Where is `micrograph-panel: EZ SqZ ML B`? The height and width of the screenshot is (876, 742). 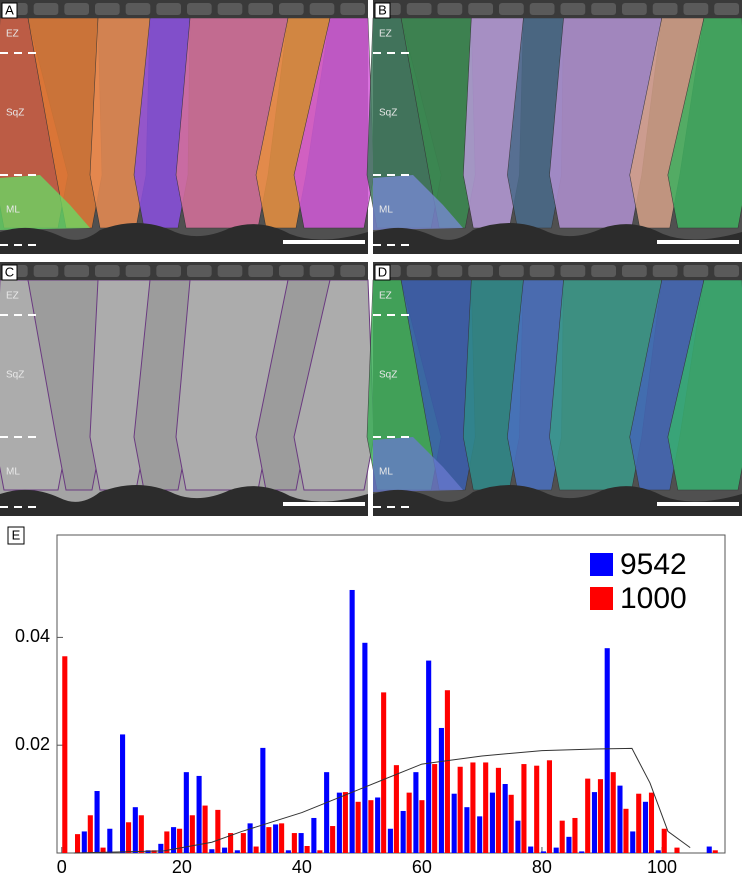 micrograph-panel: EZ SqZ ML B is located at coordinates (554, 127).